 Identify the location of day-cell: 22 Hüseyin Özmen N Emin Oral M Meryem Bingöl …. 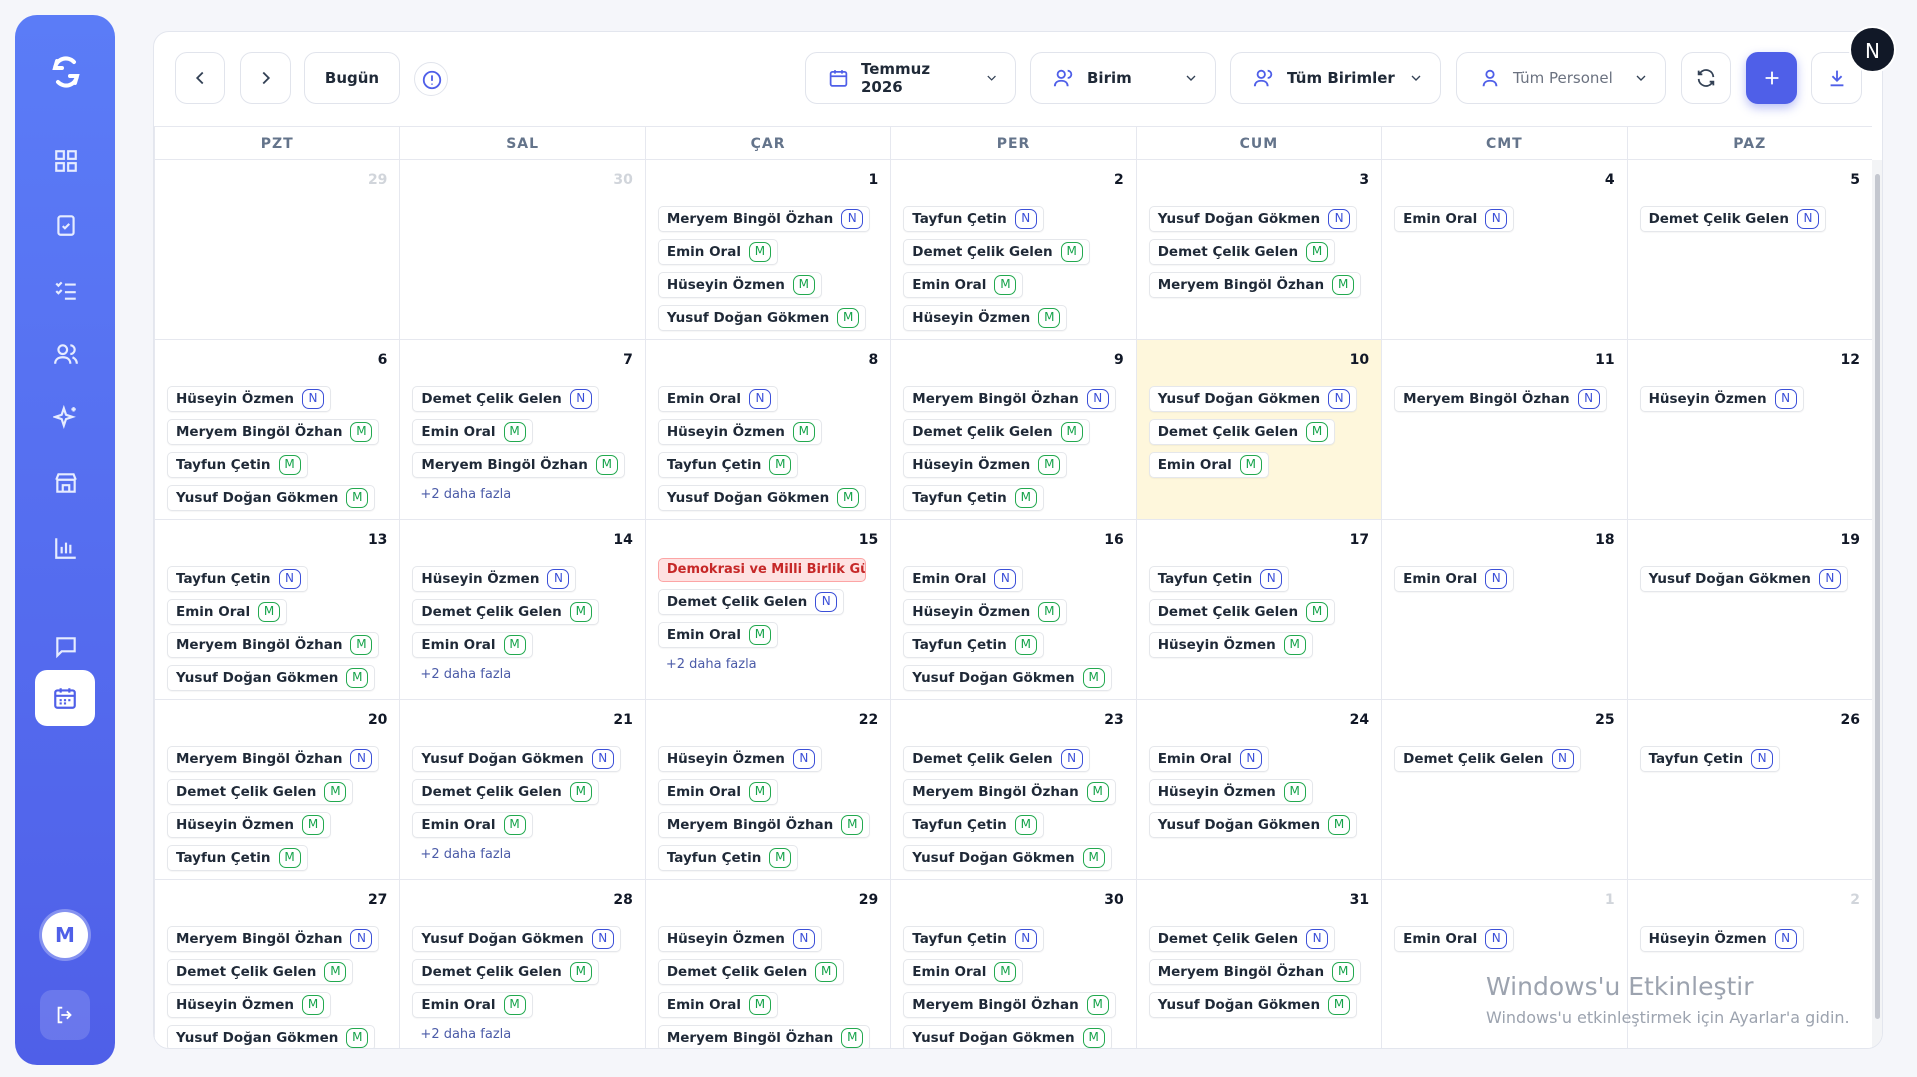
(767, 790).